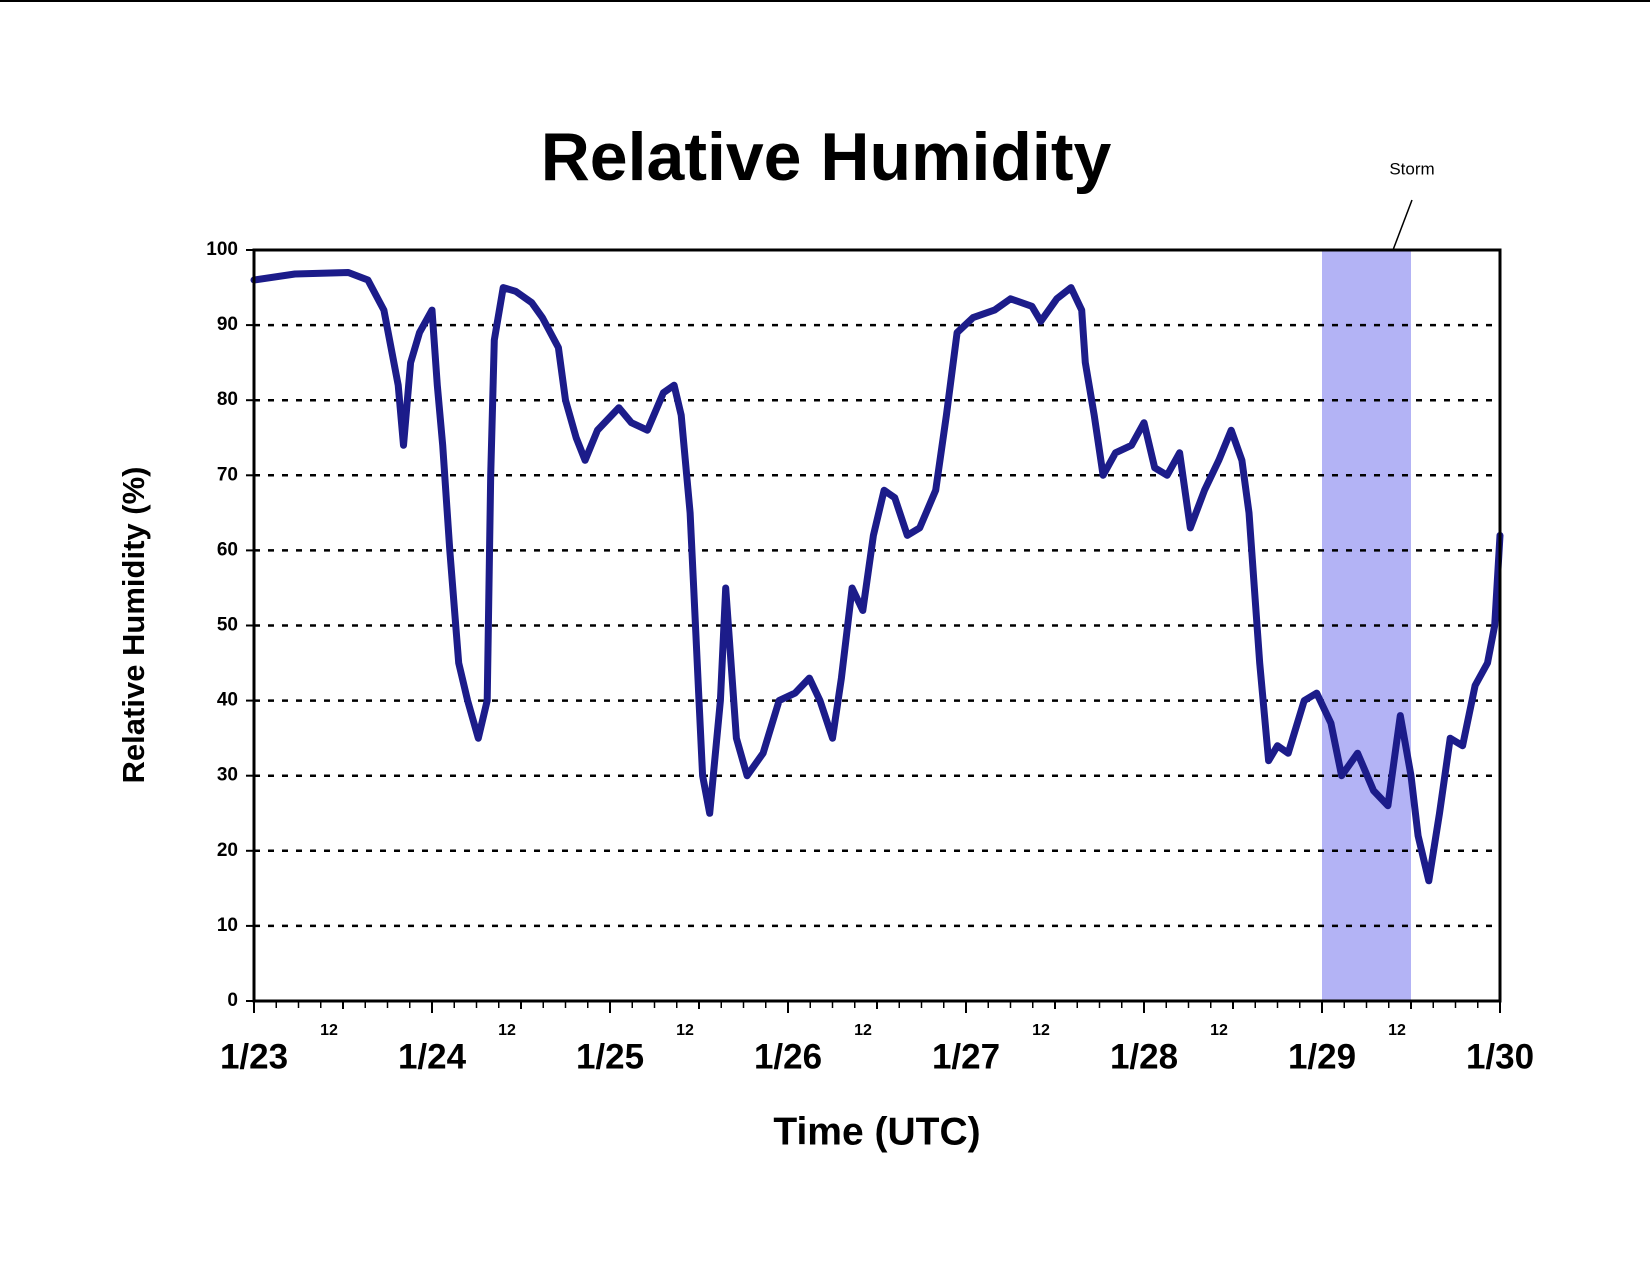  What do you see at coordinates (227, 700) in the screenshot?
I see `y-tick-label: 40` at bounding box center [227, 700].